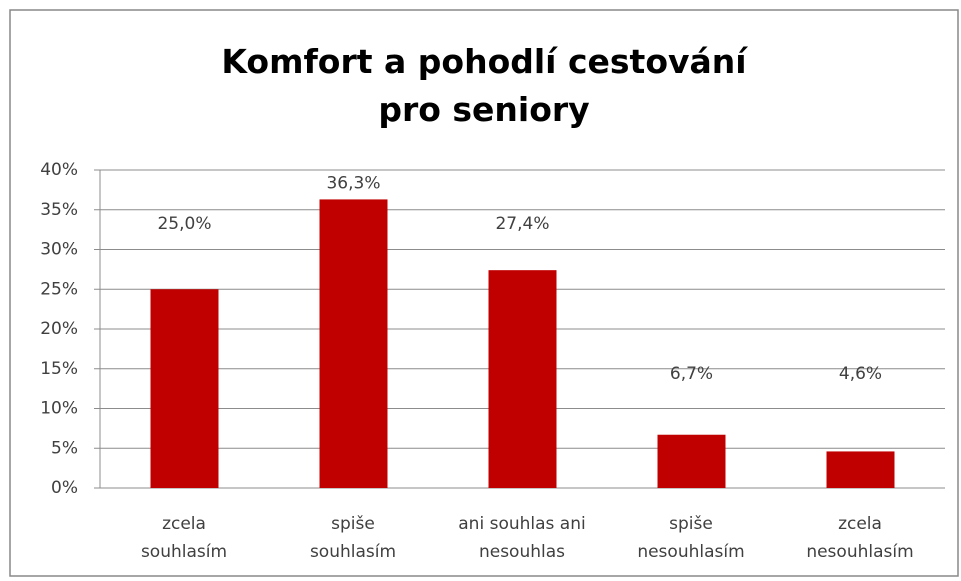 This screenshot has height=581, width=961. What do you see at coordinates (353, 538) in the screenshot?
I see `x-tick-label: spiše souhlasím` at bounding box center [353, 538].